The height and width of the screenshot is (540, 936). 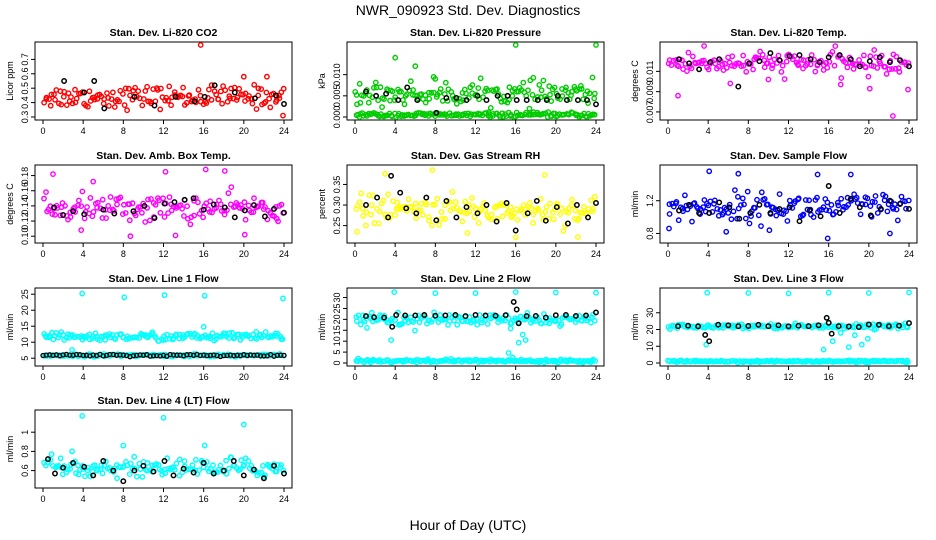 What do you see at coordinates (25, 342) in the screenshot?
I see `y-tick-label: 10` at bounding box center [25, 342].